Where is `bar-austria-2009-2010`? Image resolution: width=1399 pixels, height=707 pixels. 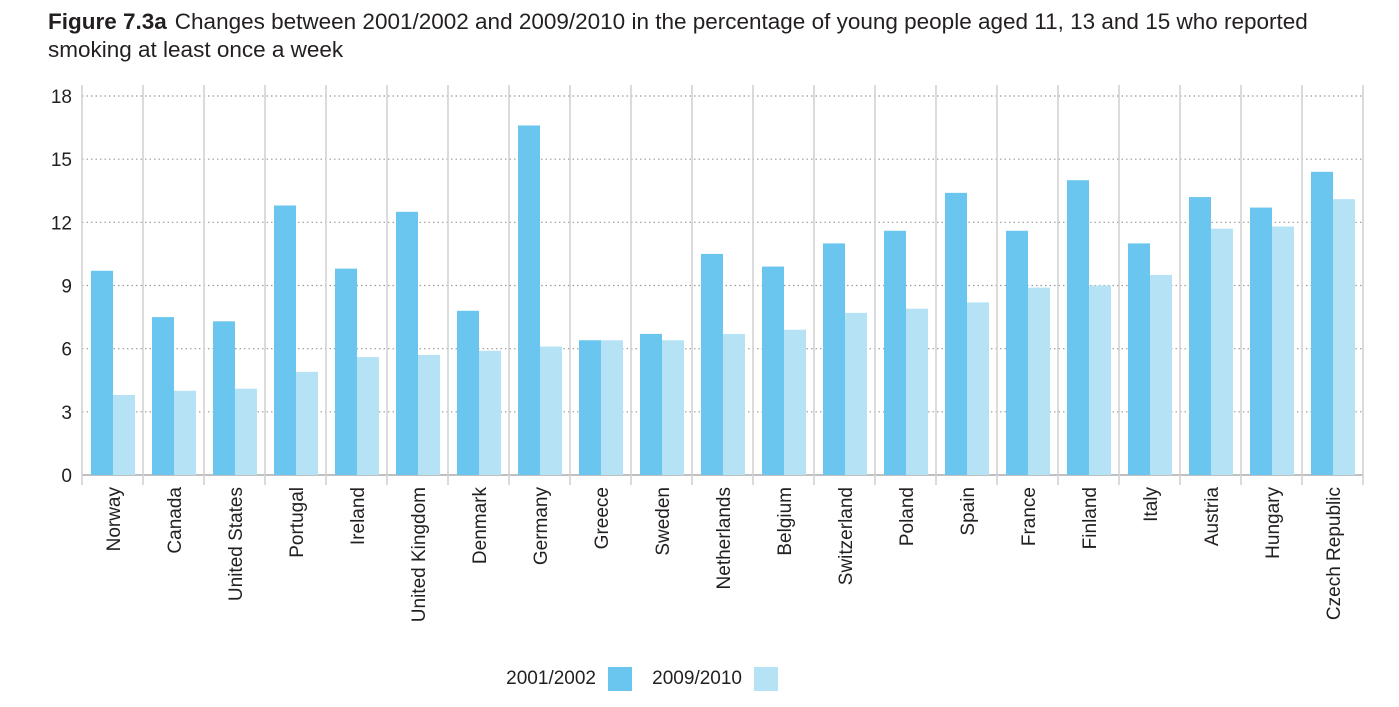 bar-austria-2009-2010 is located at coordinates (1222, 351).